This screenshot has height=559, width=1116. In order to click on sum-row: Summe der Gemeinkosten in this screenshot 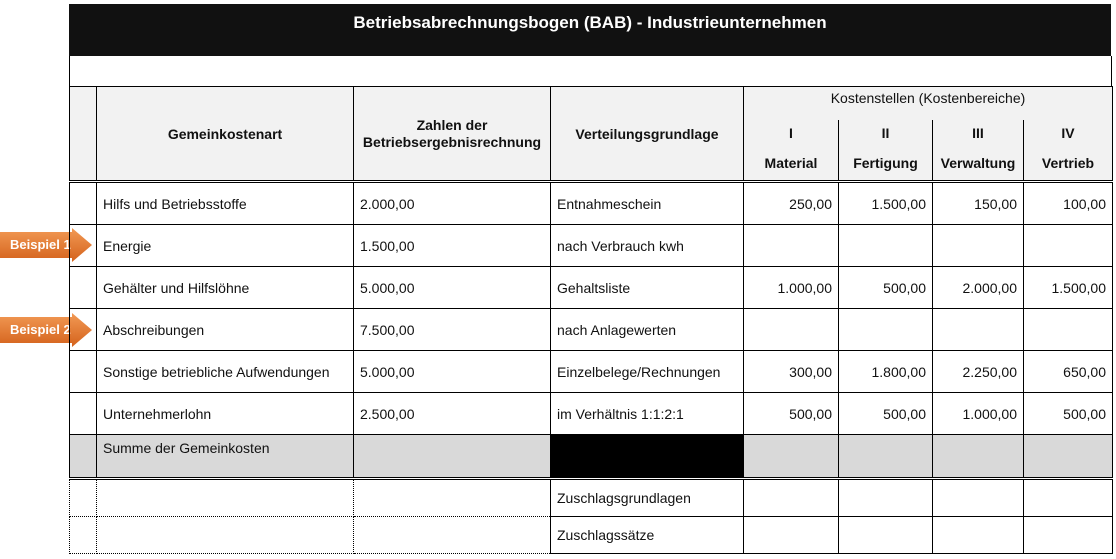, I will do `click(591, 457)`.